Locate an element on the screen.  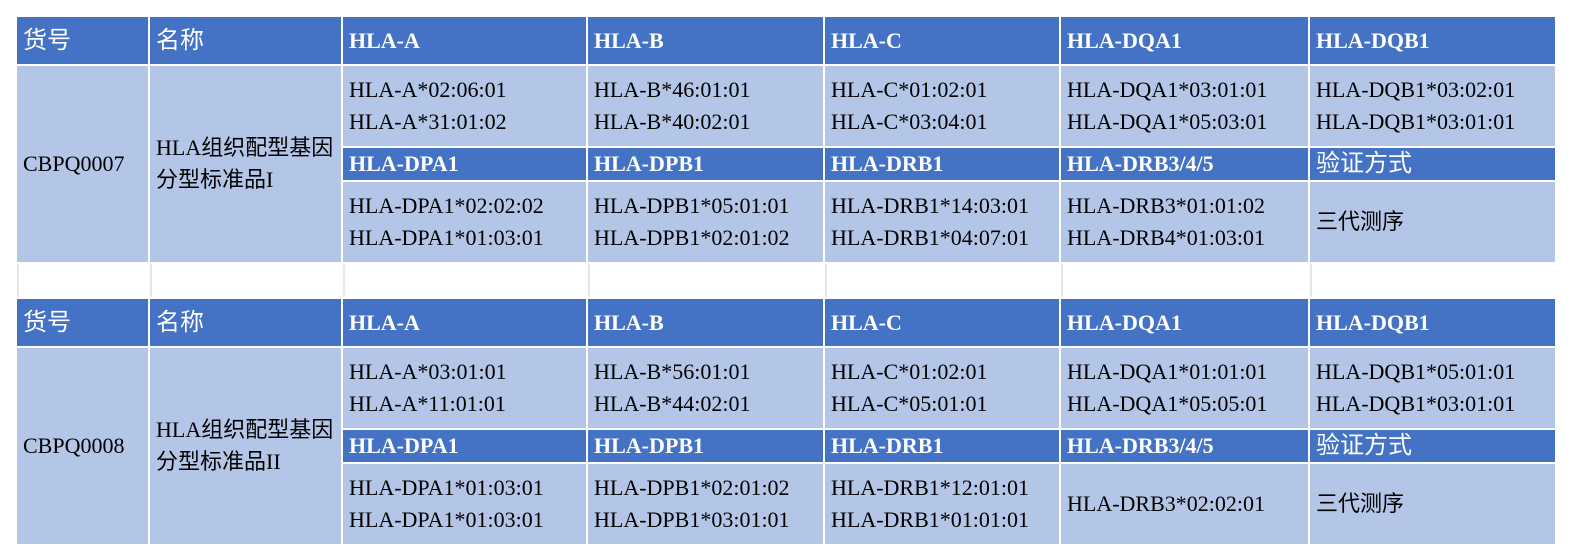
allele-value: HLA-A*31:01:02 is located at coordinates (428, 121).